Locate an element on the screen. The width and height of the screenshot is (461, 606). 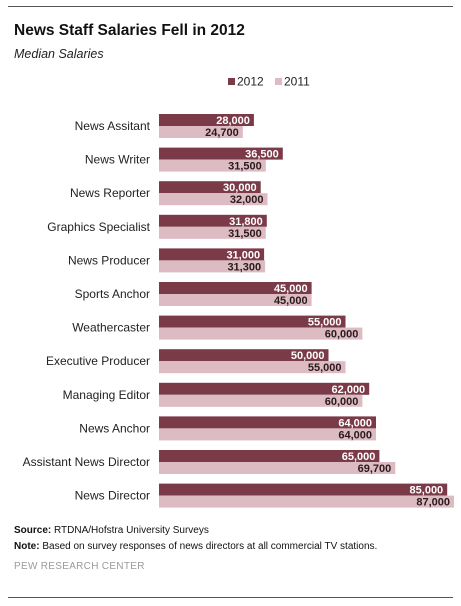
data-label-2012: 85,000 is located at coordinates (427, 491).